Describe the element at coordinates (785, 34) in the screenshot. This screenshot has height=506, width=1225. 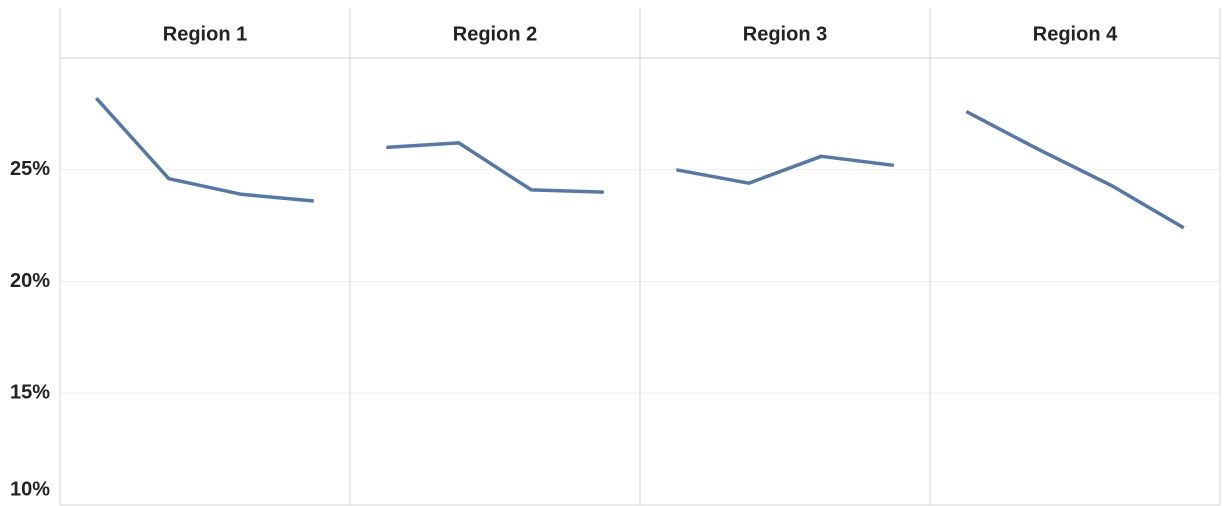
I see `panel-title: Region 3` at that location.